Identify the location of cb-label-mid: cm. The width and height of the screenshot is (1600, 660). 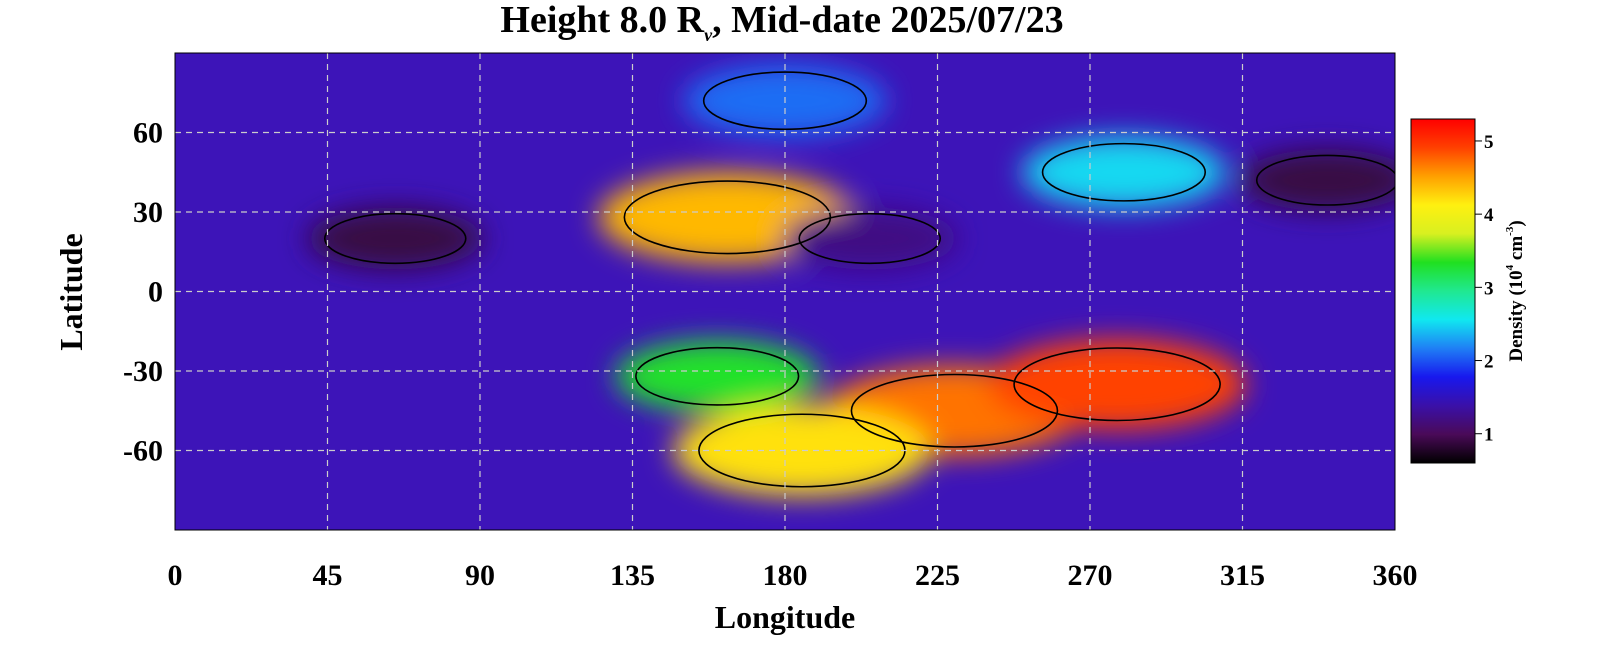
(1516, 250).